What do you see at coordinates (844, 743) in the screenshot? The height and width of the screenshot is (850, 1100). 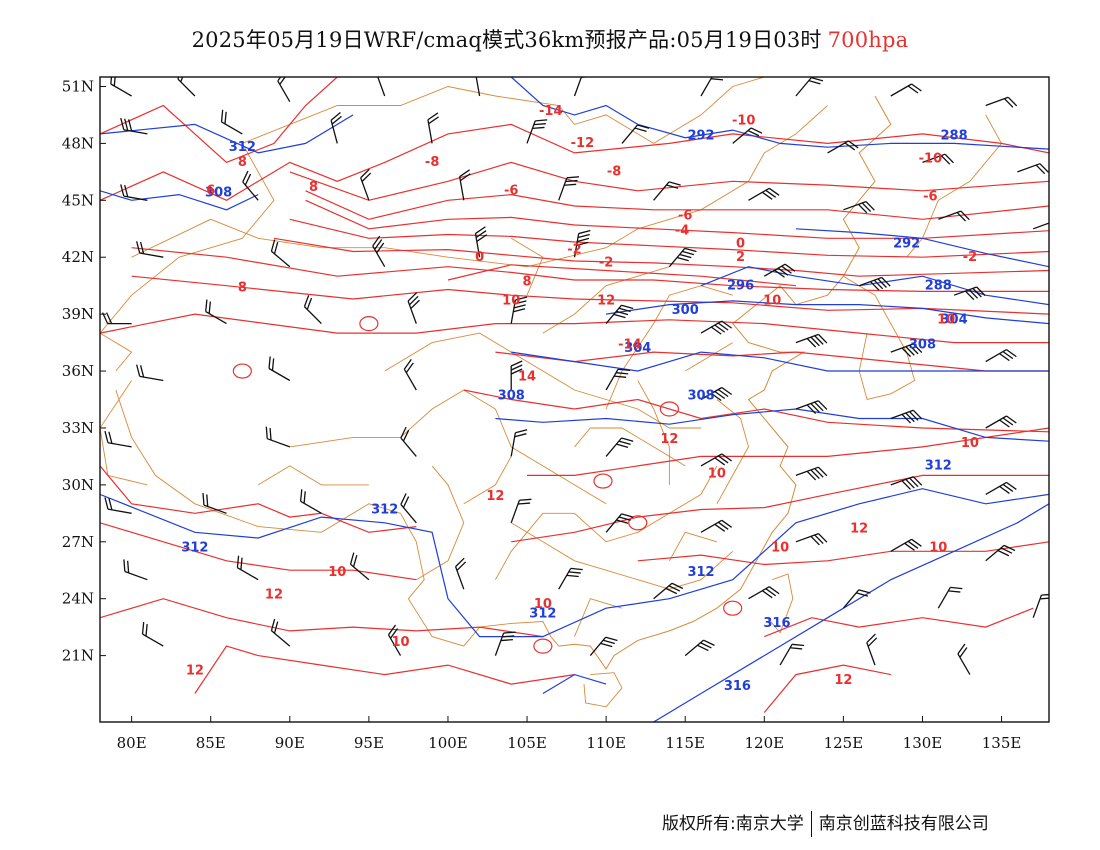 I see `lon-tick-label: 125E` at bounding box center [844, 743].